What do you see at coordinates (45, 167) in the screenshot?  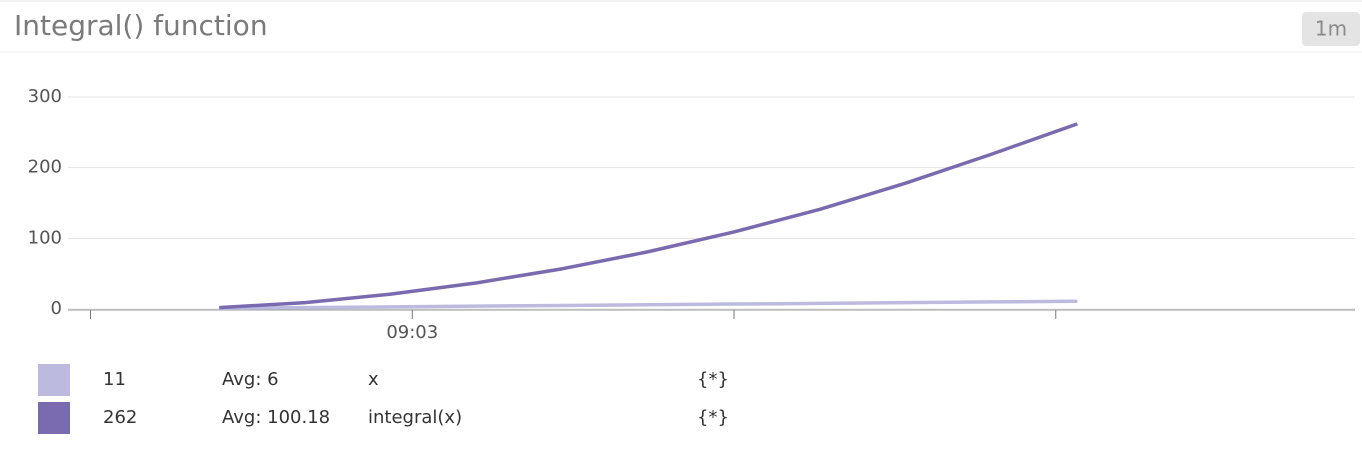 I see `y-tick-label: 200` at bounding box center [45, 167].